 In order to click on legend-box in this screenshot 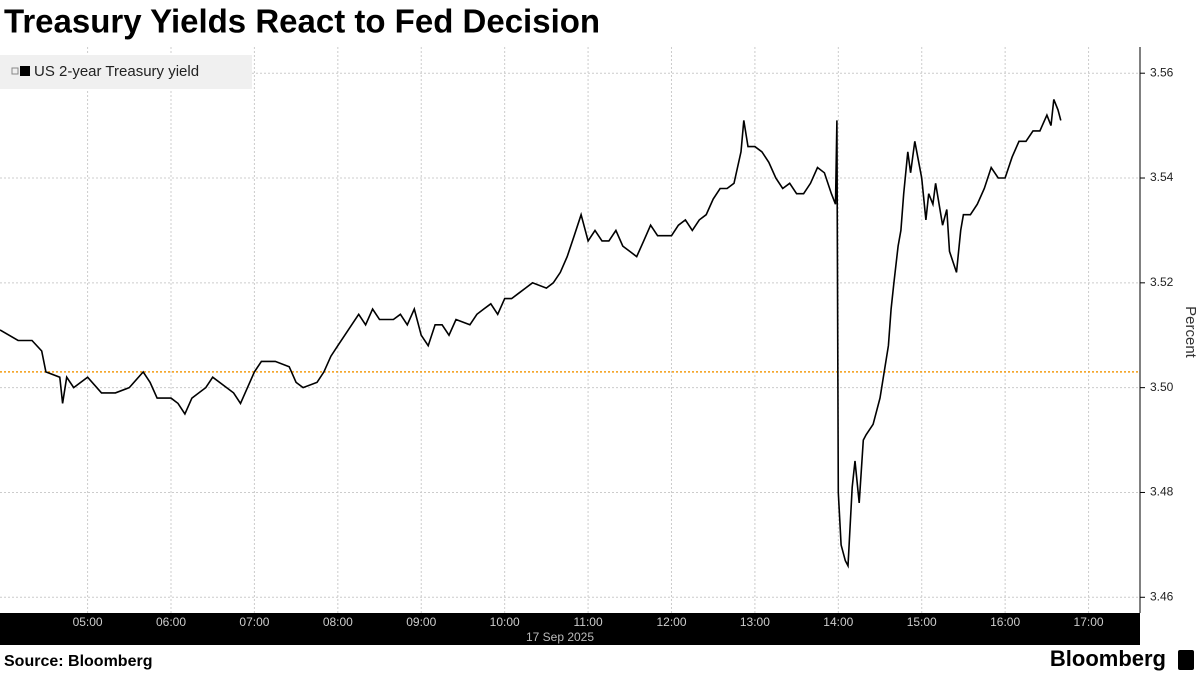, I will do `click(126, 72)`.